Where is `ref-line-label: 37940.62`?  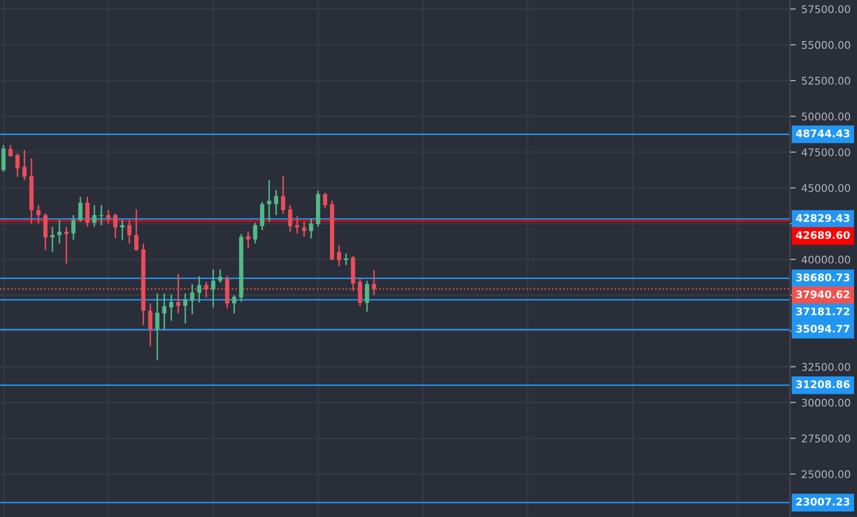
ref-line-label: 37940.62 is located at coordinates (823, 294).